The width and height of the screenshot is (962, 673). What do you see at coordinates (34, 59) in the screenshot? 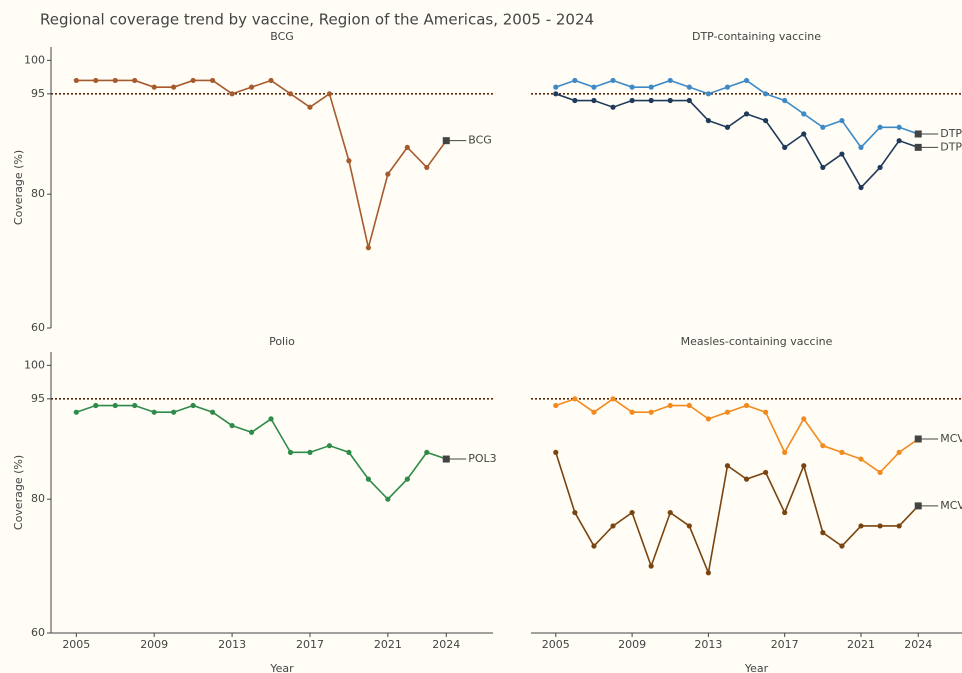
I see `y-tick-label: 100` at bounding box center [34, 59].